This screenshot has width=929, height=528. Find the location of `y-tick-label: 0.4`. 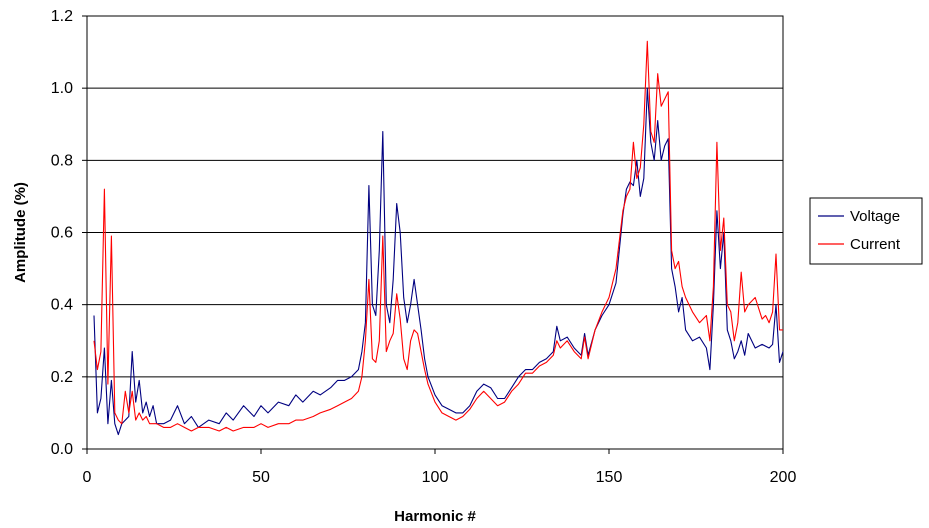

y-tick-label: 0.4 is located at coordinates (62, 305).